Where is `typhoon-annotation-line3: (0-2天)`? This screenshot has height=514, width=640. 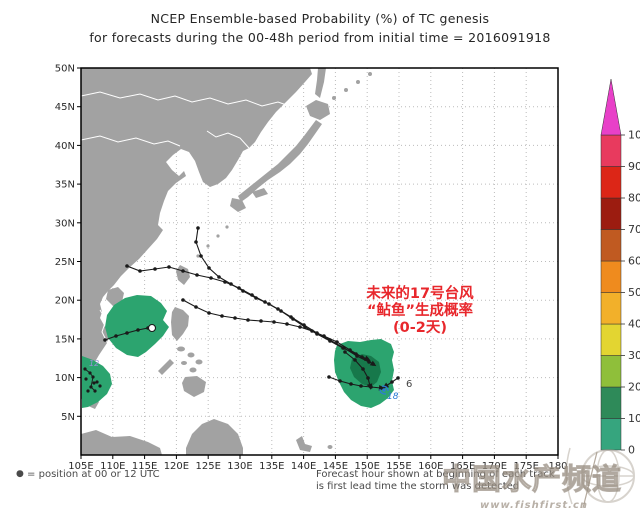 typhoon-annotation-line3: (0-2天) is located at coordinates (420, 328).